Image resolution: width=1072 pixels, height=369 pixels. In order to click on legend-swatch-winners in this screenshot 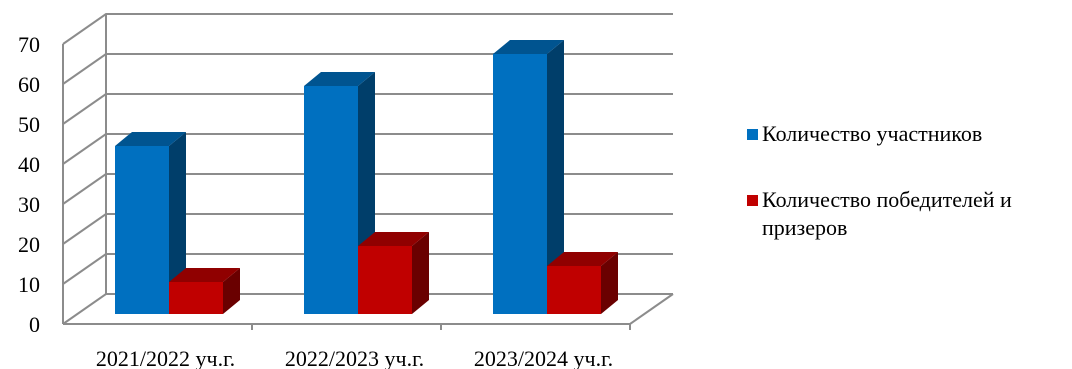, I will do `click(752, 200)`.